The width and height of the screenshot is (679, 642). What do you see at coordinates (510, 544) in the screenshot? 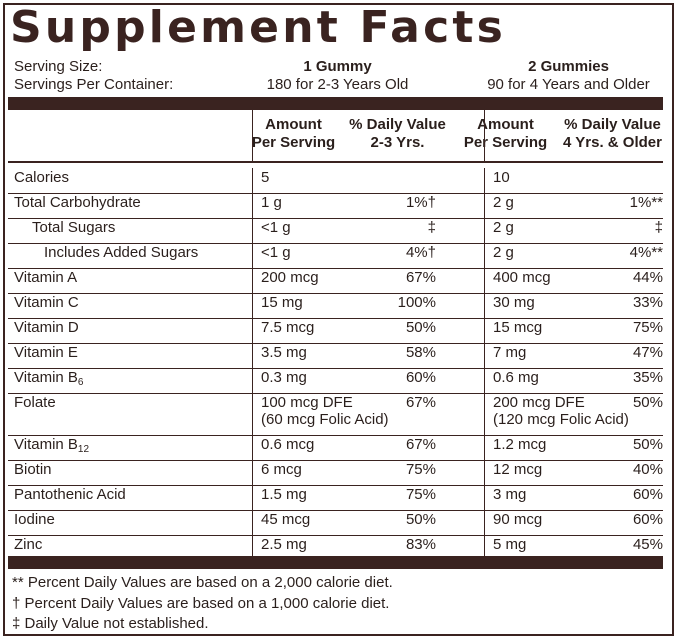
I see `amount-2: 5 mg` at bounding box center [510, 544].